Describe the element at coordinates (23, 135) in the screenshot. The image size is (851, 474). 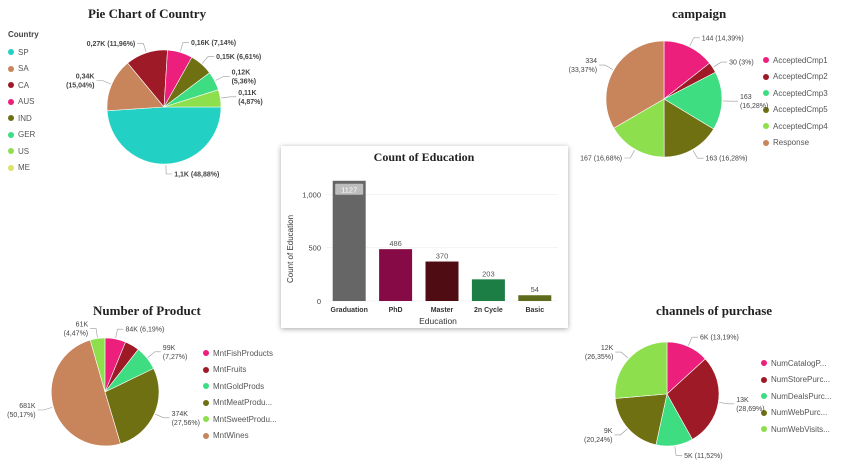
I see `legend-item-ger: GER` at that location.